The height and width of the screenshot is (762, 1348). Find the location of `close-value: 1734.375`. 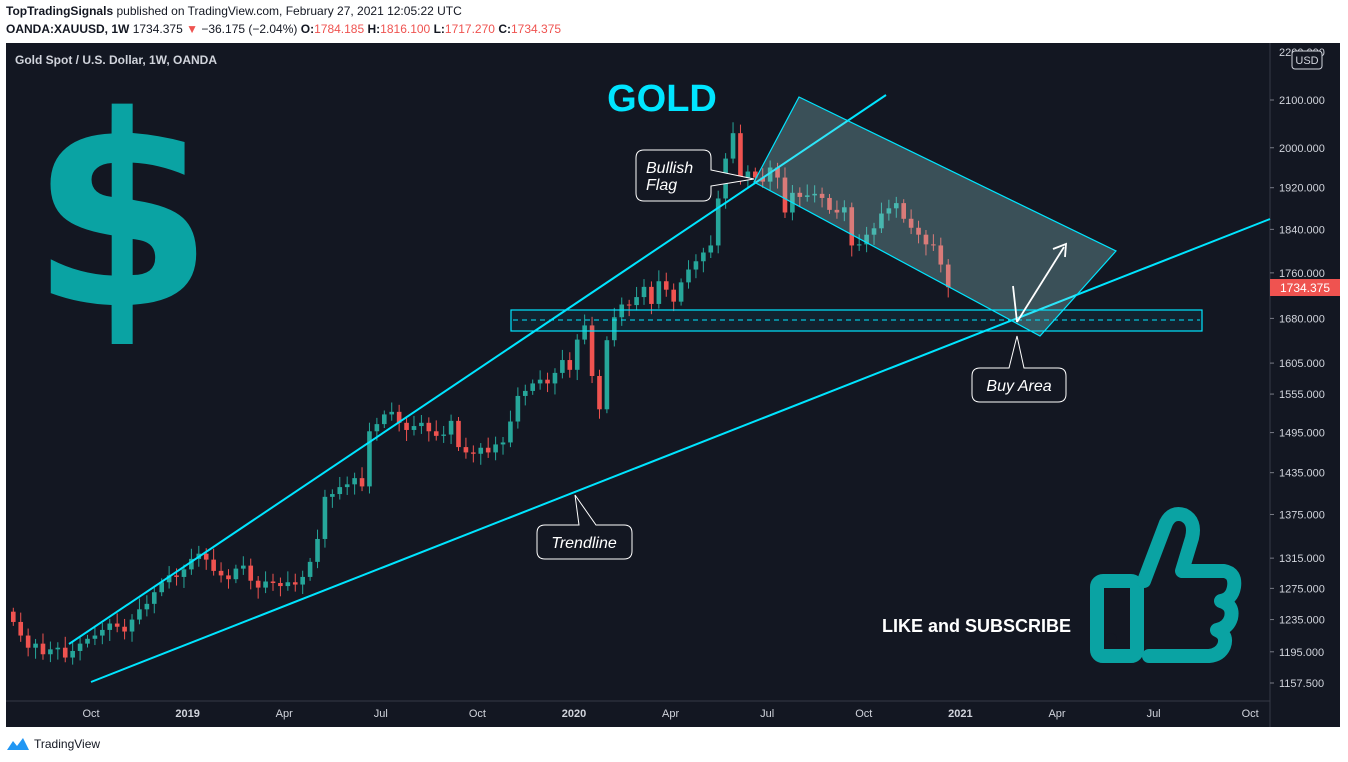

close-value: 1734.375 is located at coordinates (536, 29).